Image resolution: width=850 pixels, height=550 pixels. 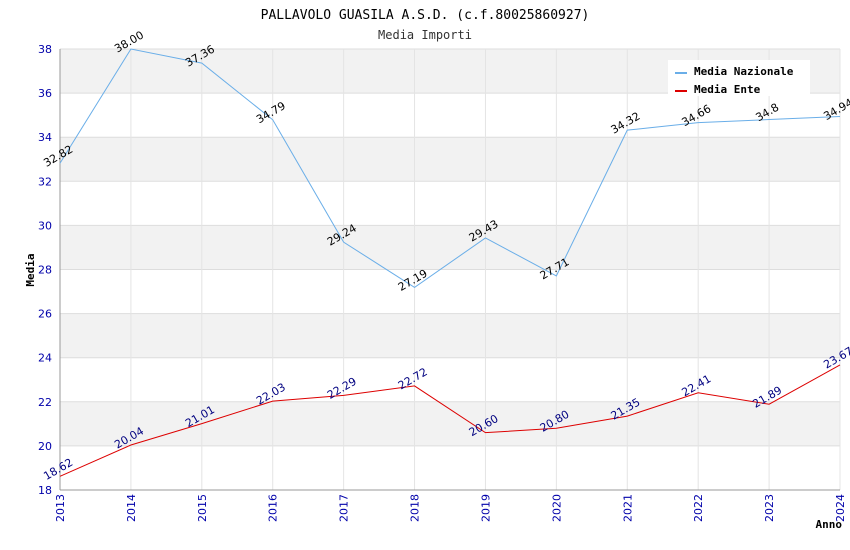 What do you see at coordinates (627, 508) in the screenshot?
I see `x-tick-label: 2021` at bounding box center [627, 508].